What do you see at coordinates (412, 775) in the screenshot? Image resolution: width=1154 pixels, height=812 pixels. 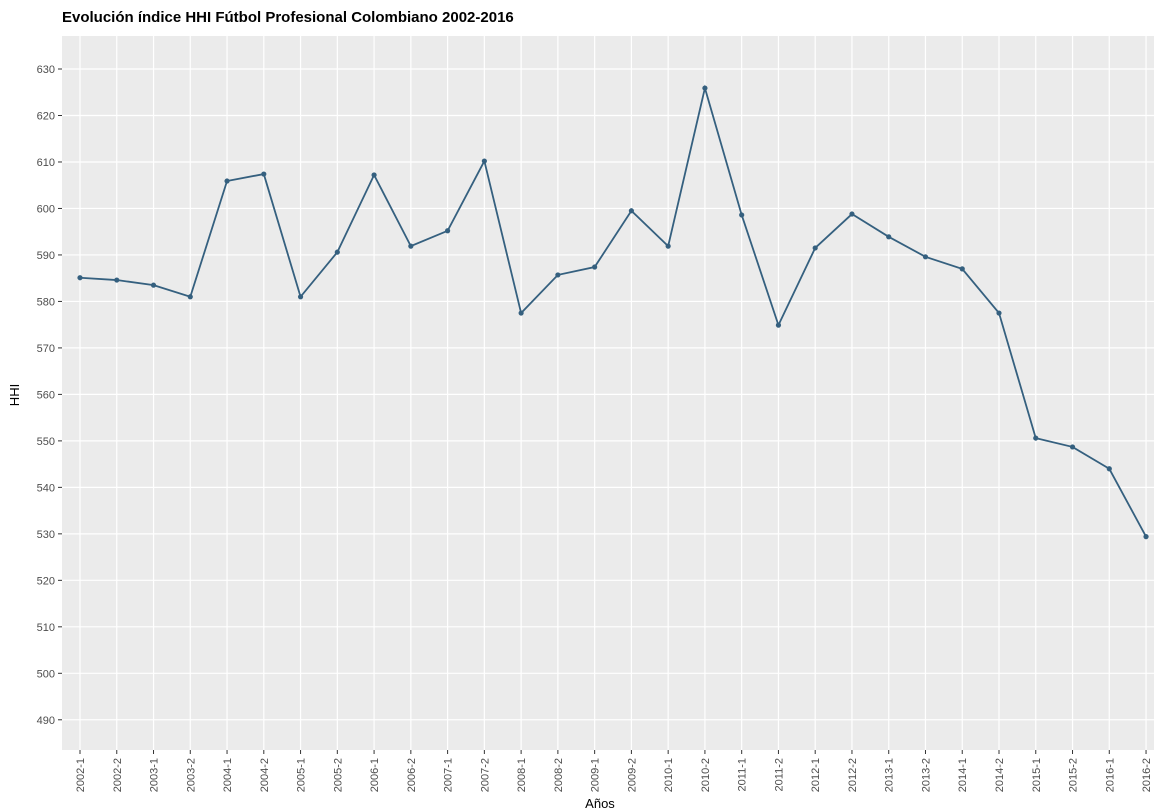 I see `x-tick-label: 2006-2` at bounding box center [412, 775].